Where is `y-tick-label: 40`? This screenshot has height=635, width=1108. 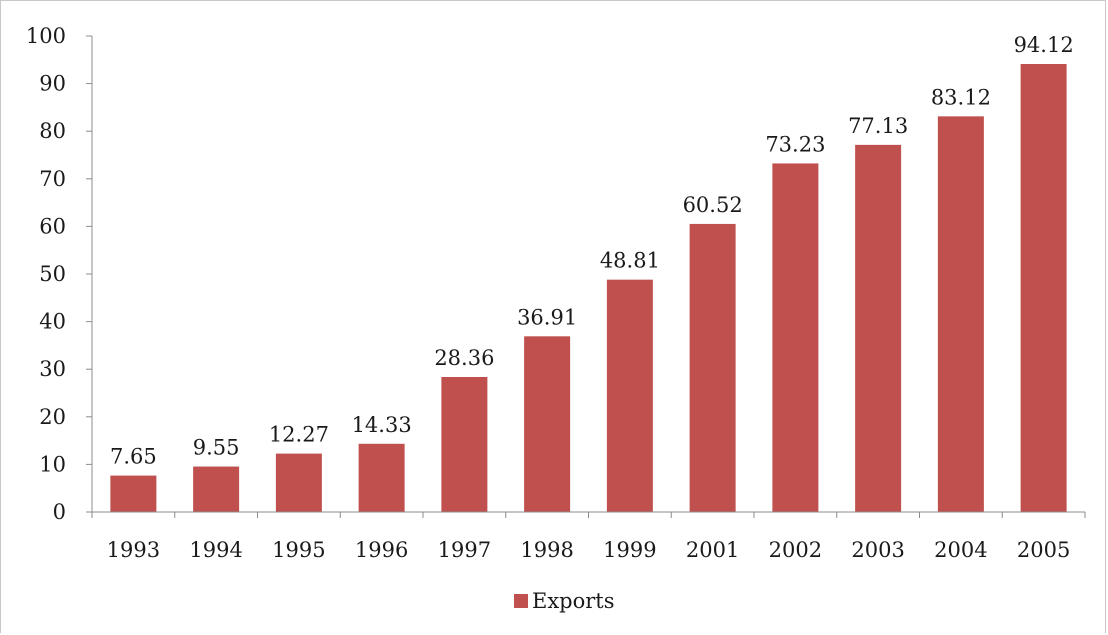
y-tick-label: 40 is located at coordinates (52, 322).